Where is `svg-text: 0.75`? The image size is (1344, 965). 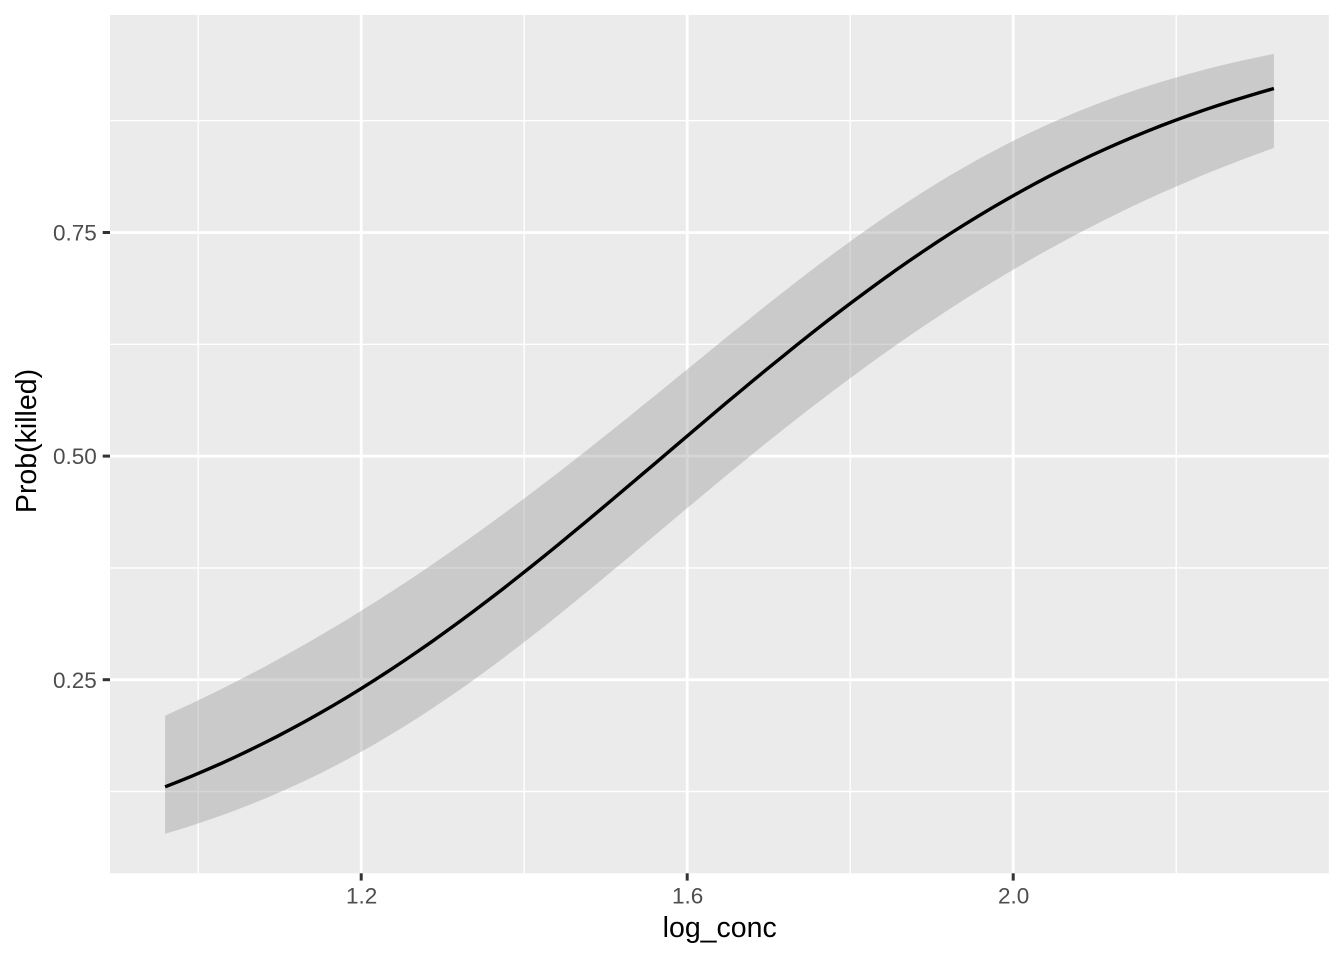 svg-text: 0.75 is located at coordinates (75, 233).